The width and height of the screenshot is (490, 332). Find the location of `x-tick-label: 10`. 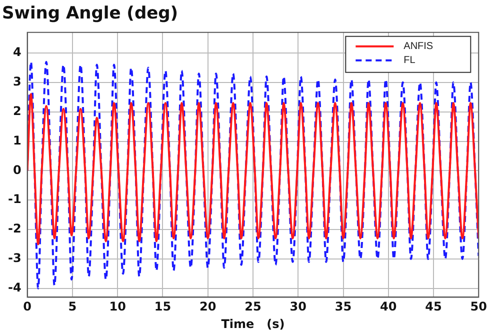

x-tick-label: 10 is located at coordinates (117, 307).